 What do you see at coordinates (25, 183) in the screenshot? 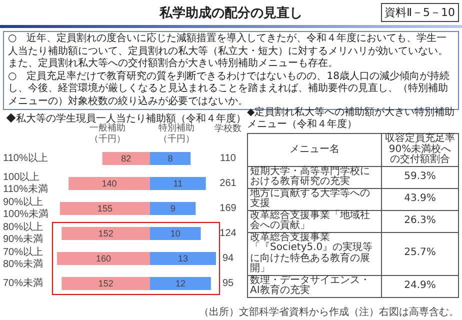
I see `y-tick-label: 100以上 110%未満` at bounding box center [25, 183].